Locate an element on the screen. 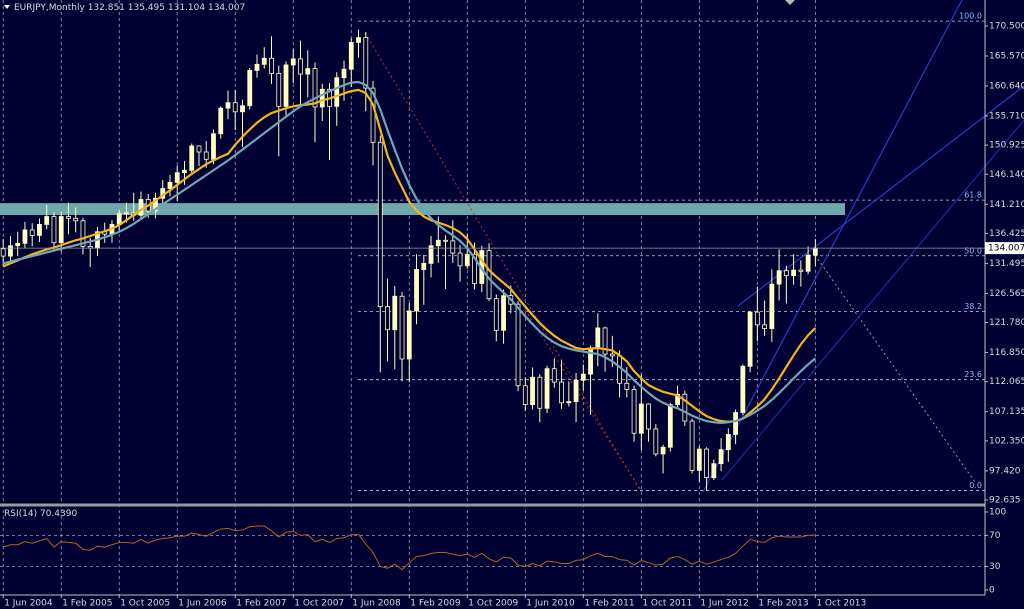 This screenshot has height=609, width=1024. fib-label: 100.0 is located at coordinates (970, 16).